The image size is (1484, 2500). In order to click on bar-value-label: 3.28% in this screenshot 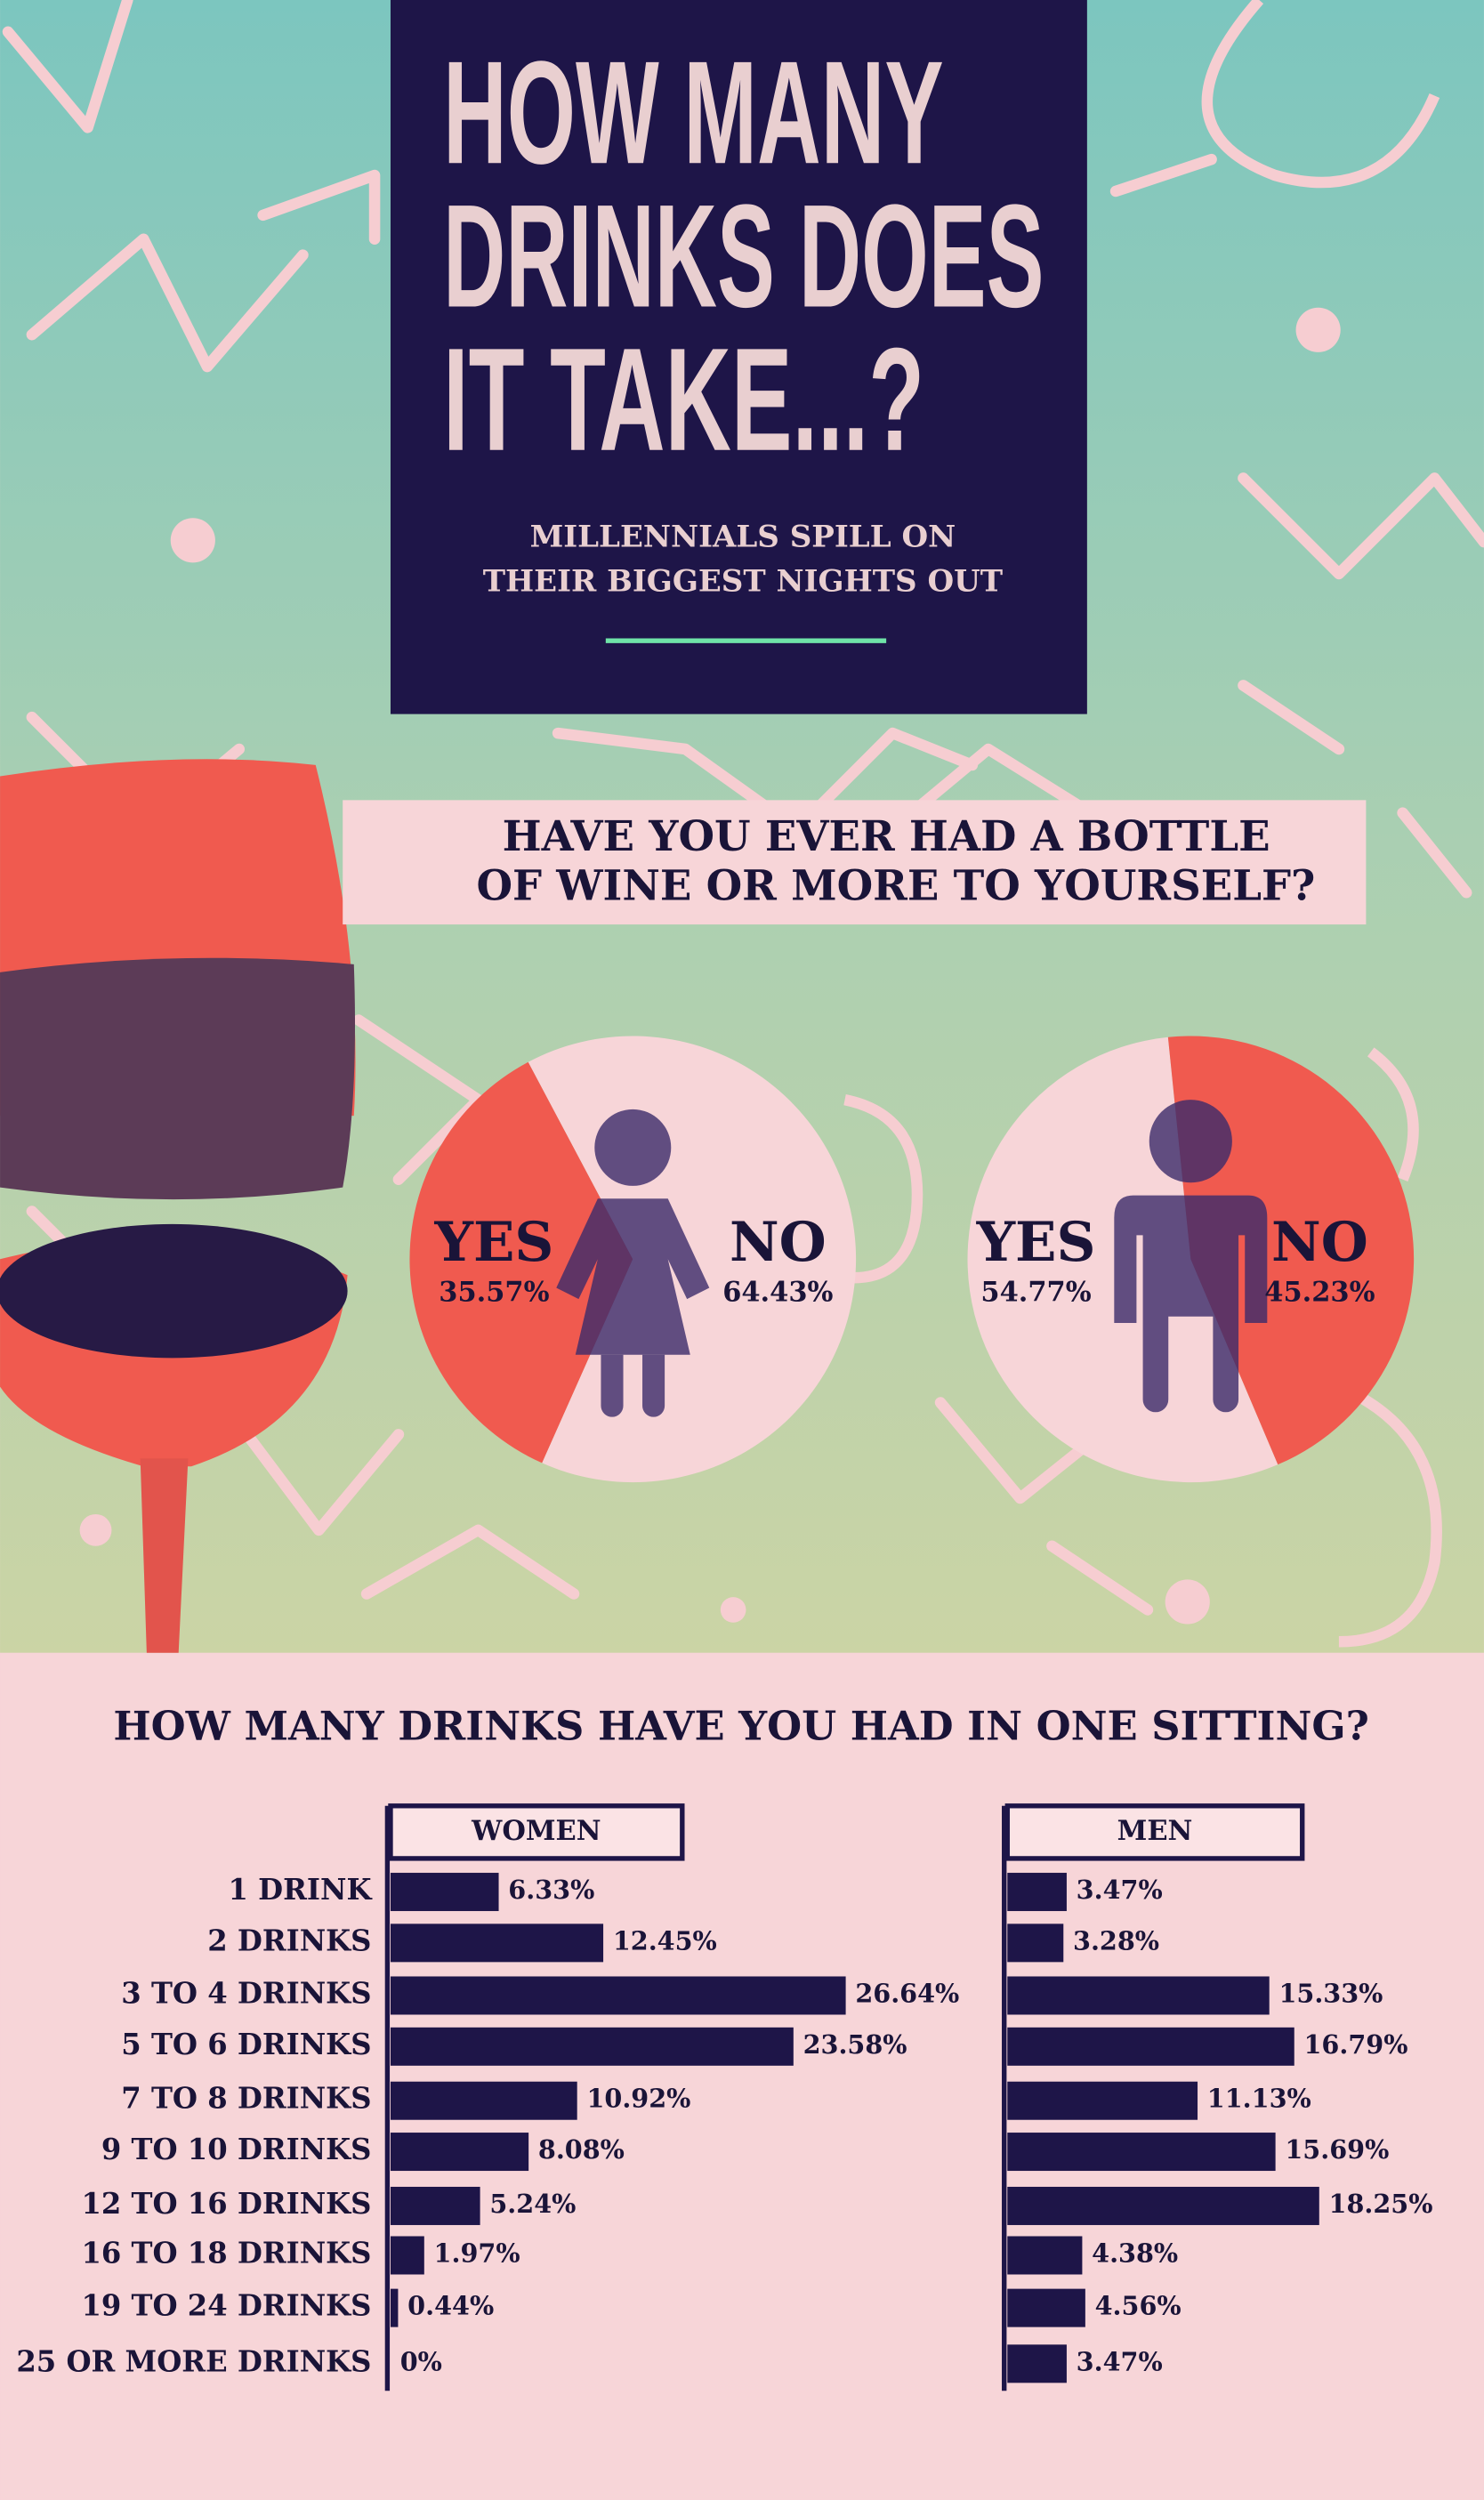, I will do `click(1116, 1941)`.